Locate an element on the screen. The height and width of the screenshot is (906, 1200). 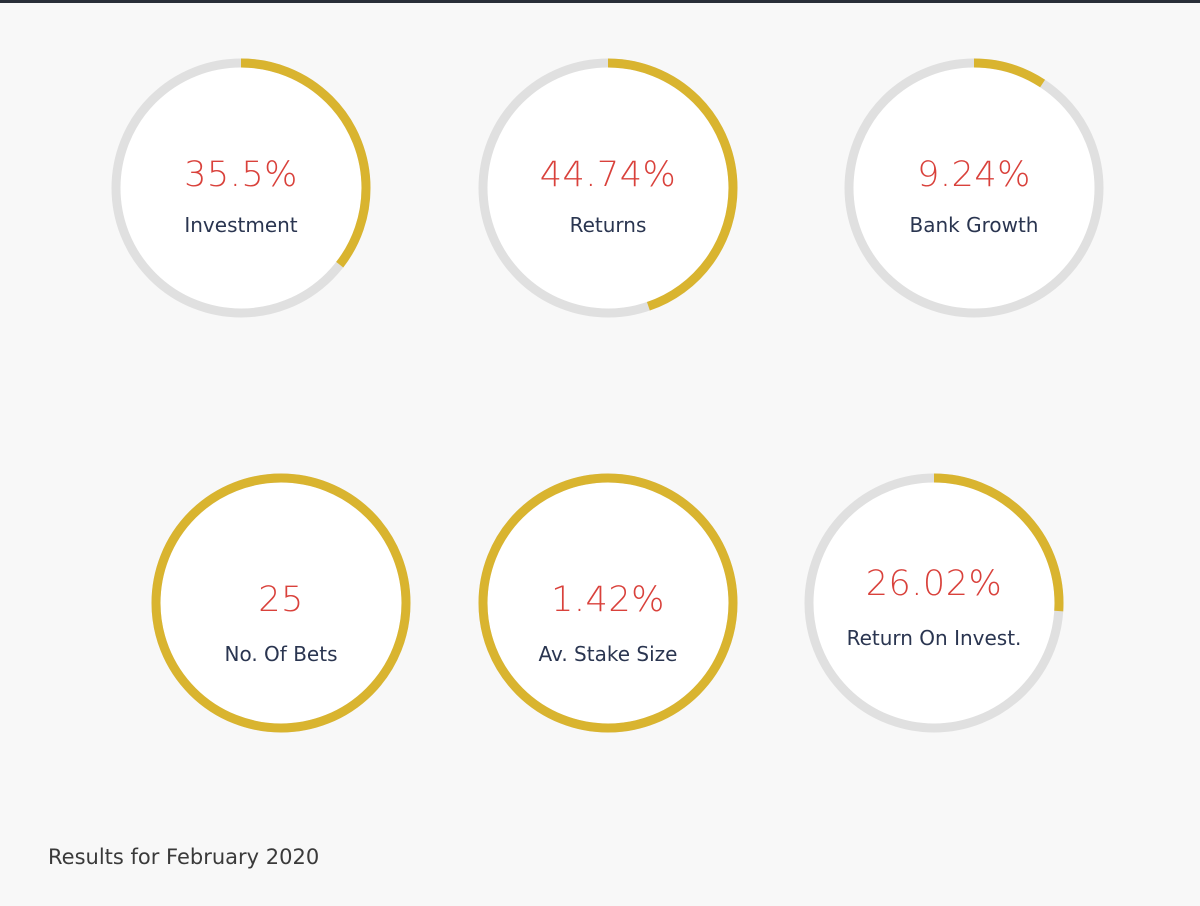
results-caption: Results for February 2020 is located at coordinates (184, 857).